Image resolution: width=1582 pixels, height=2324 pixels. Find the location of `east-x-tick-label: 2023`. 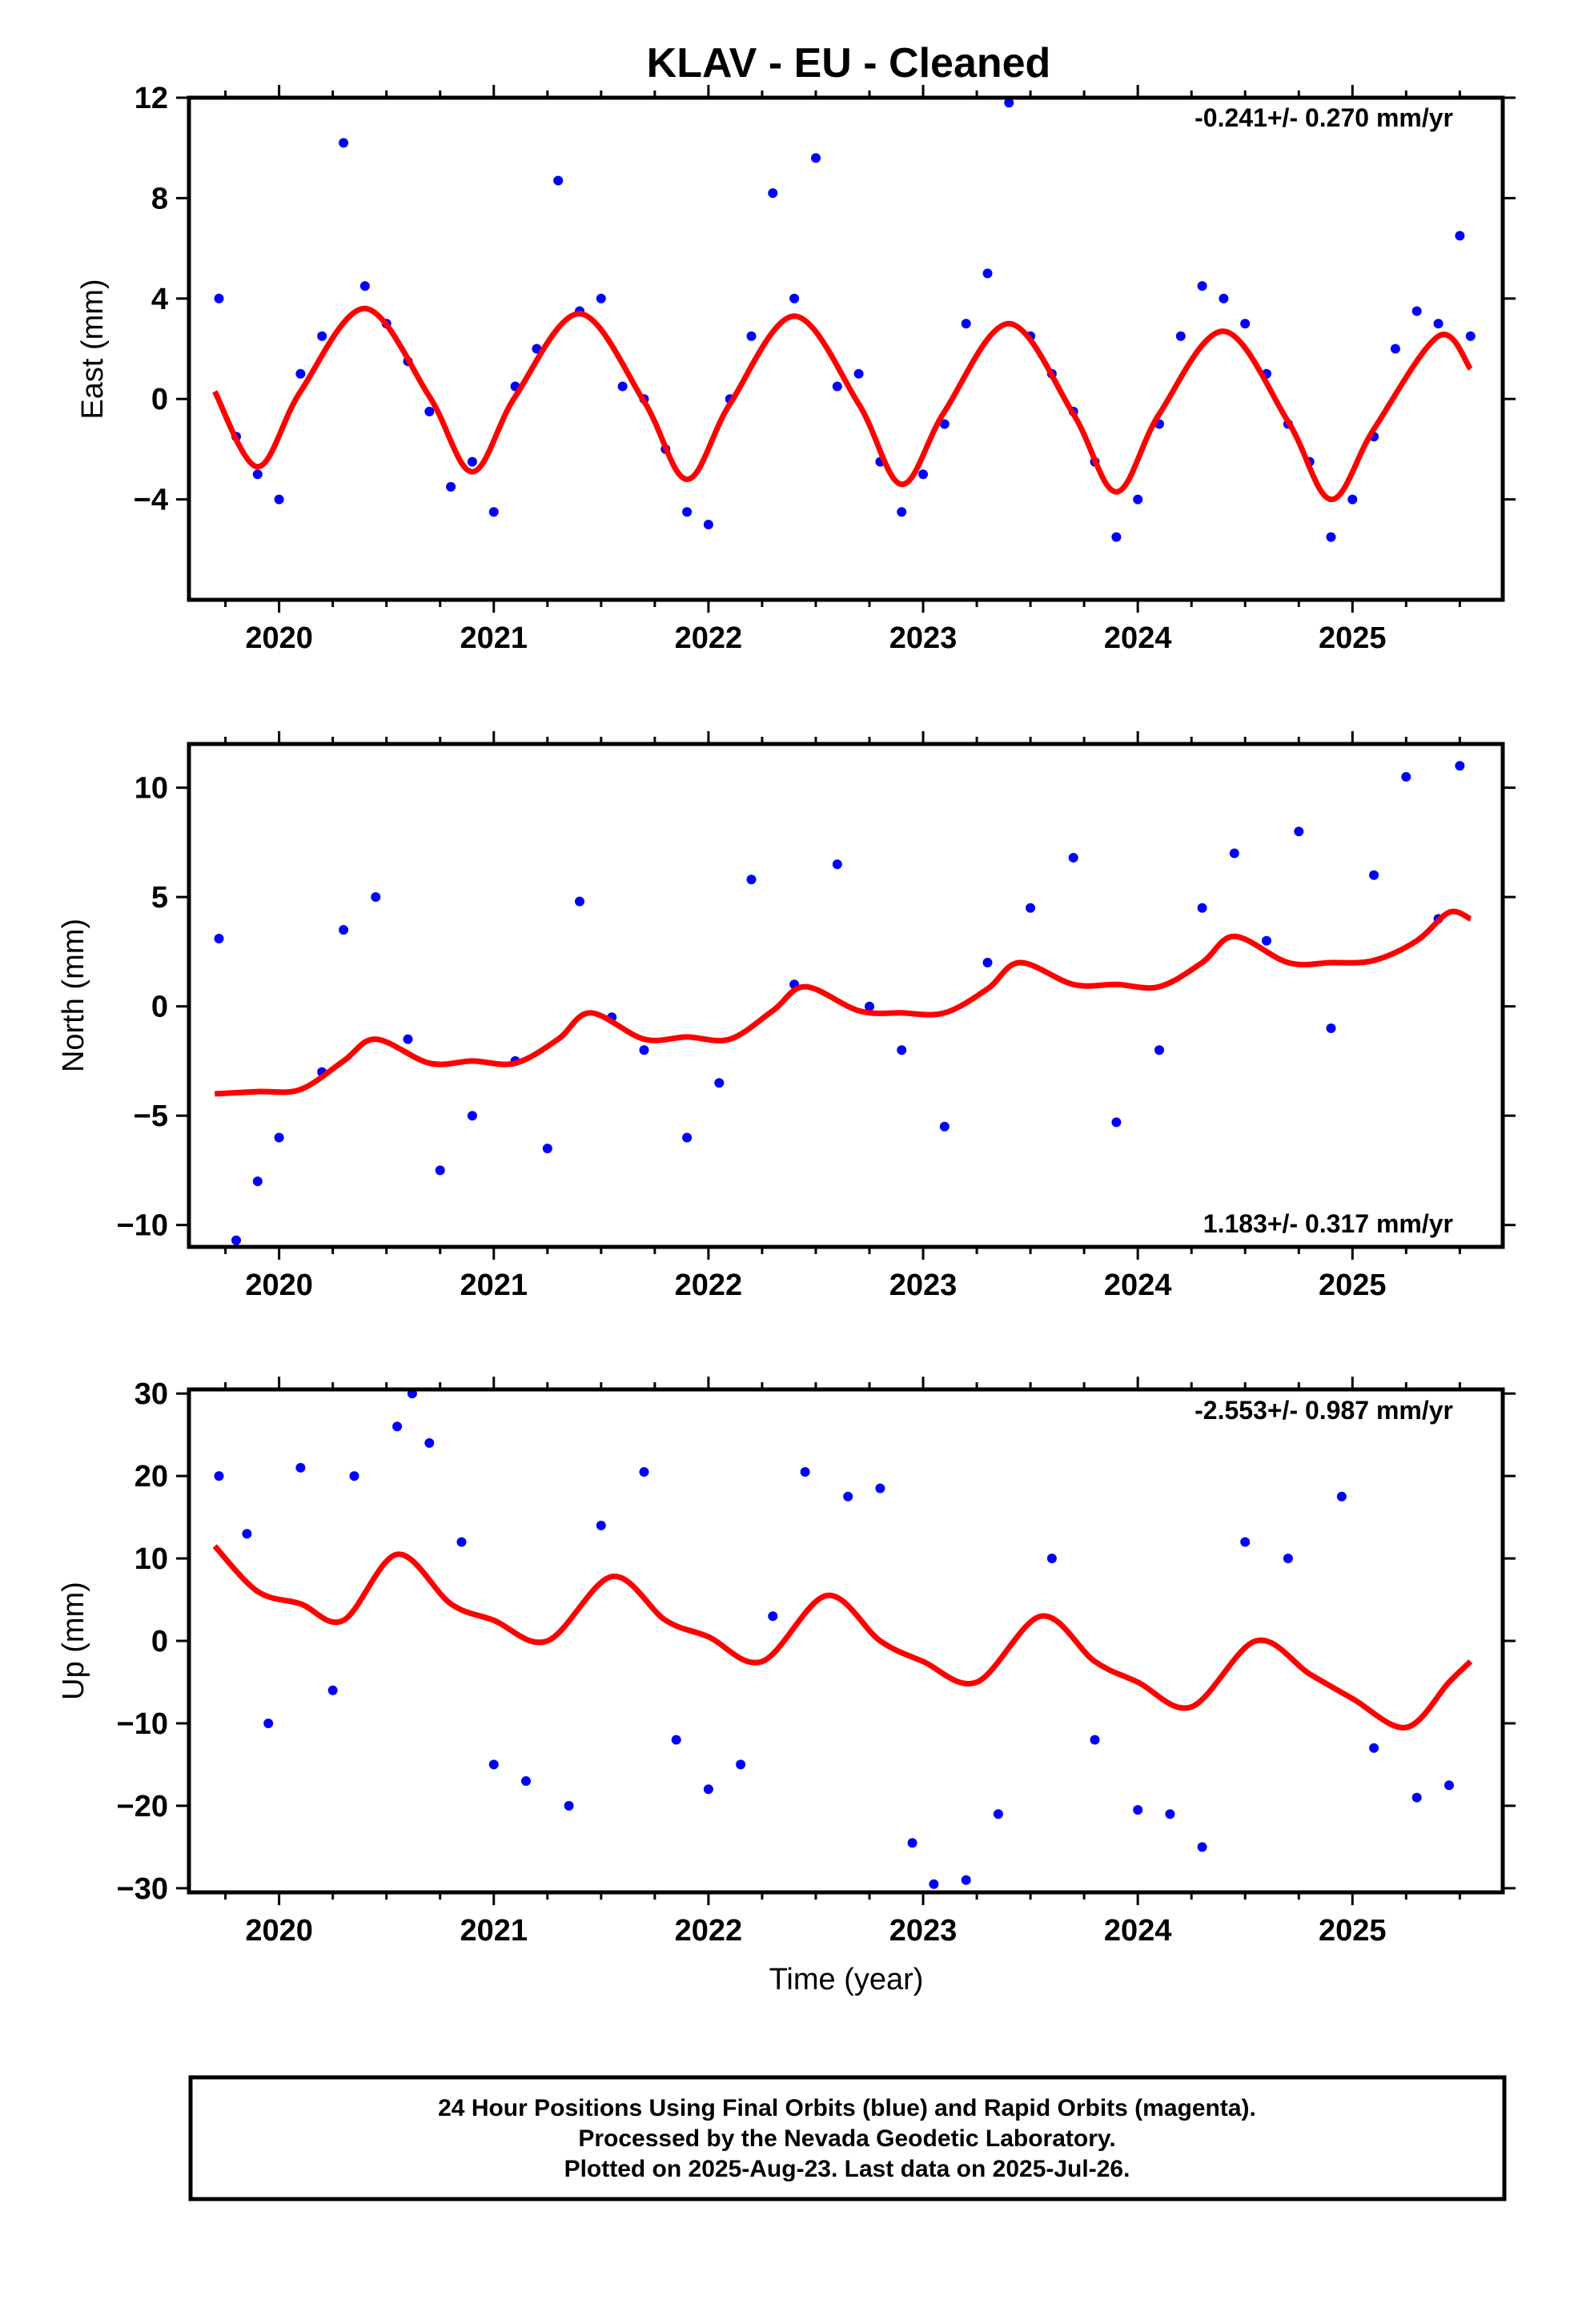

east-x-tick-label: 2023 is located at coordinates (924, 638).